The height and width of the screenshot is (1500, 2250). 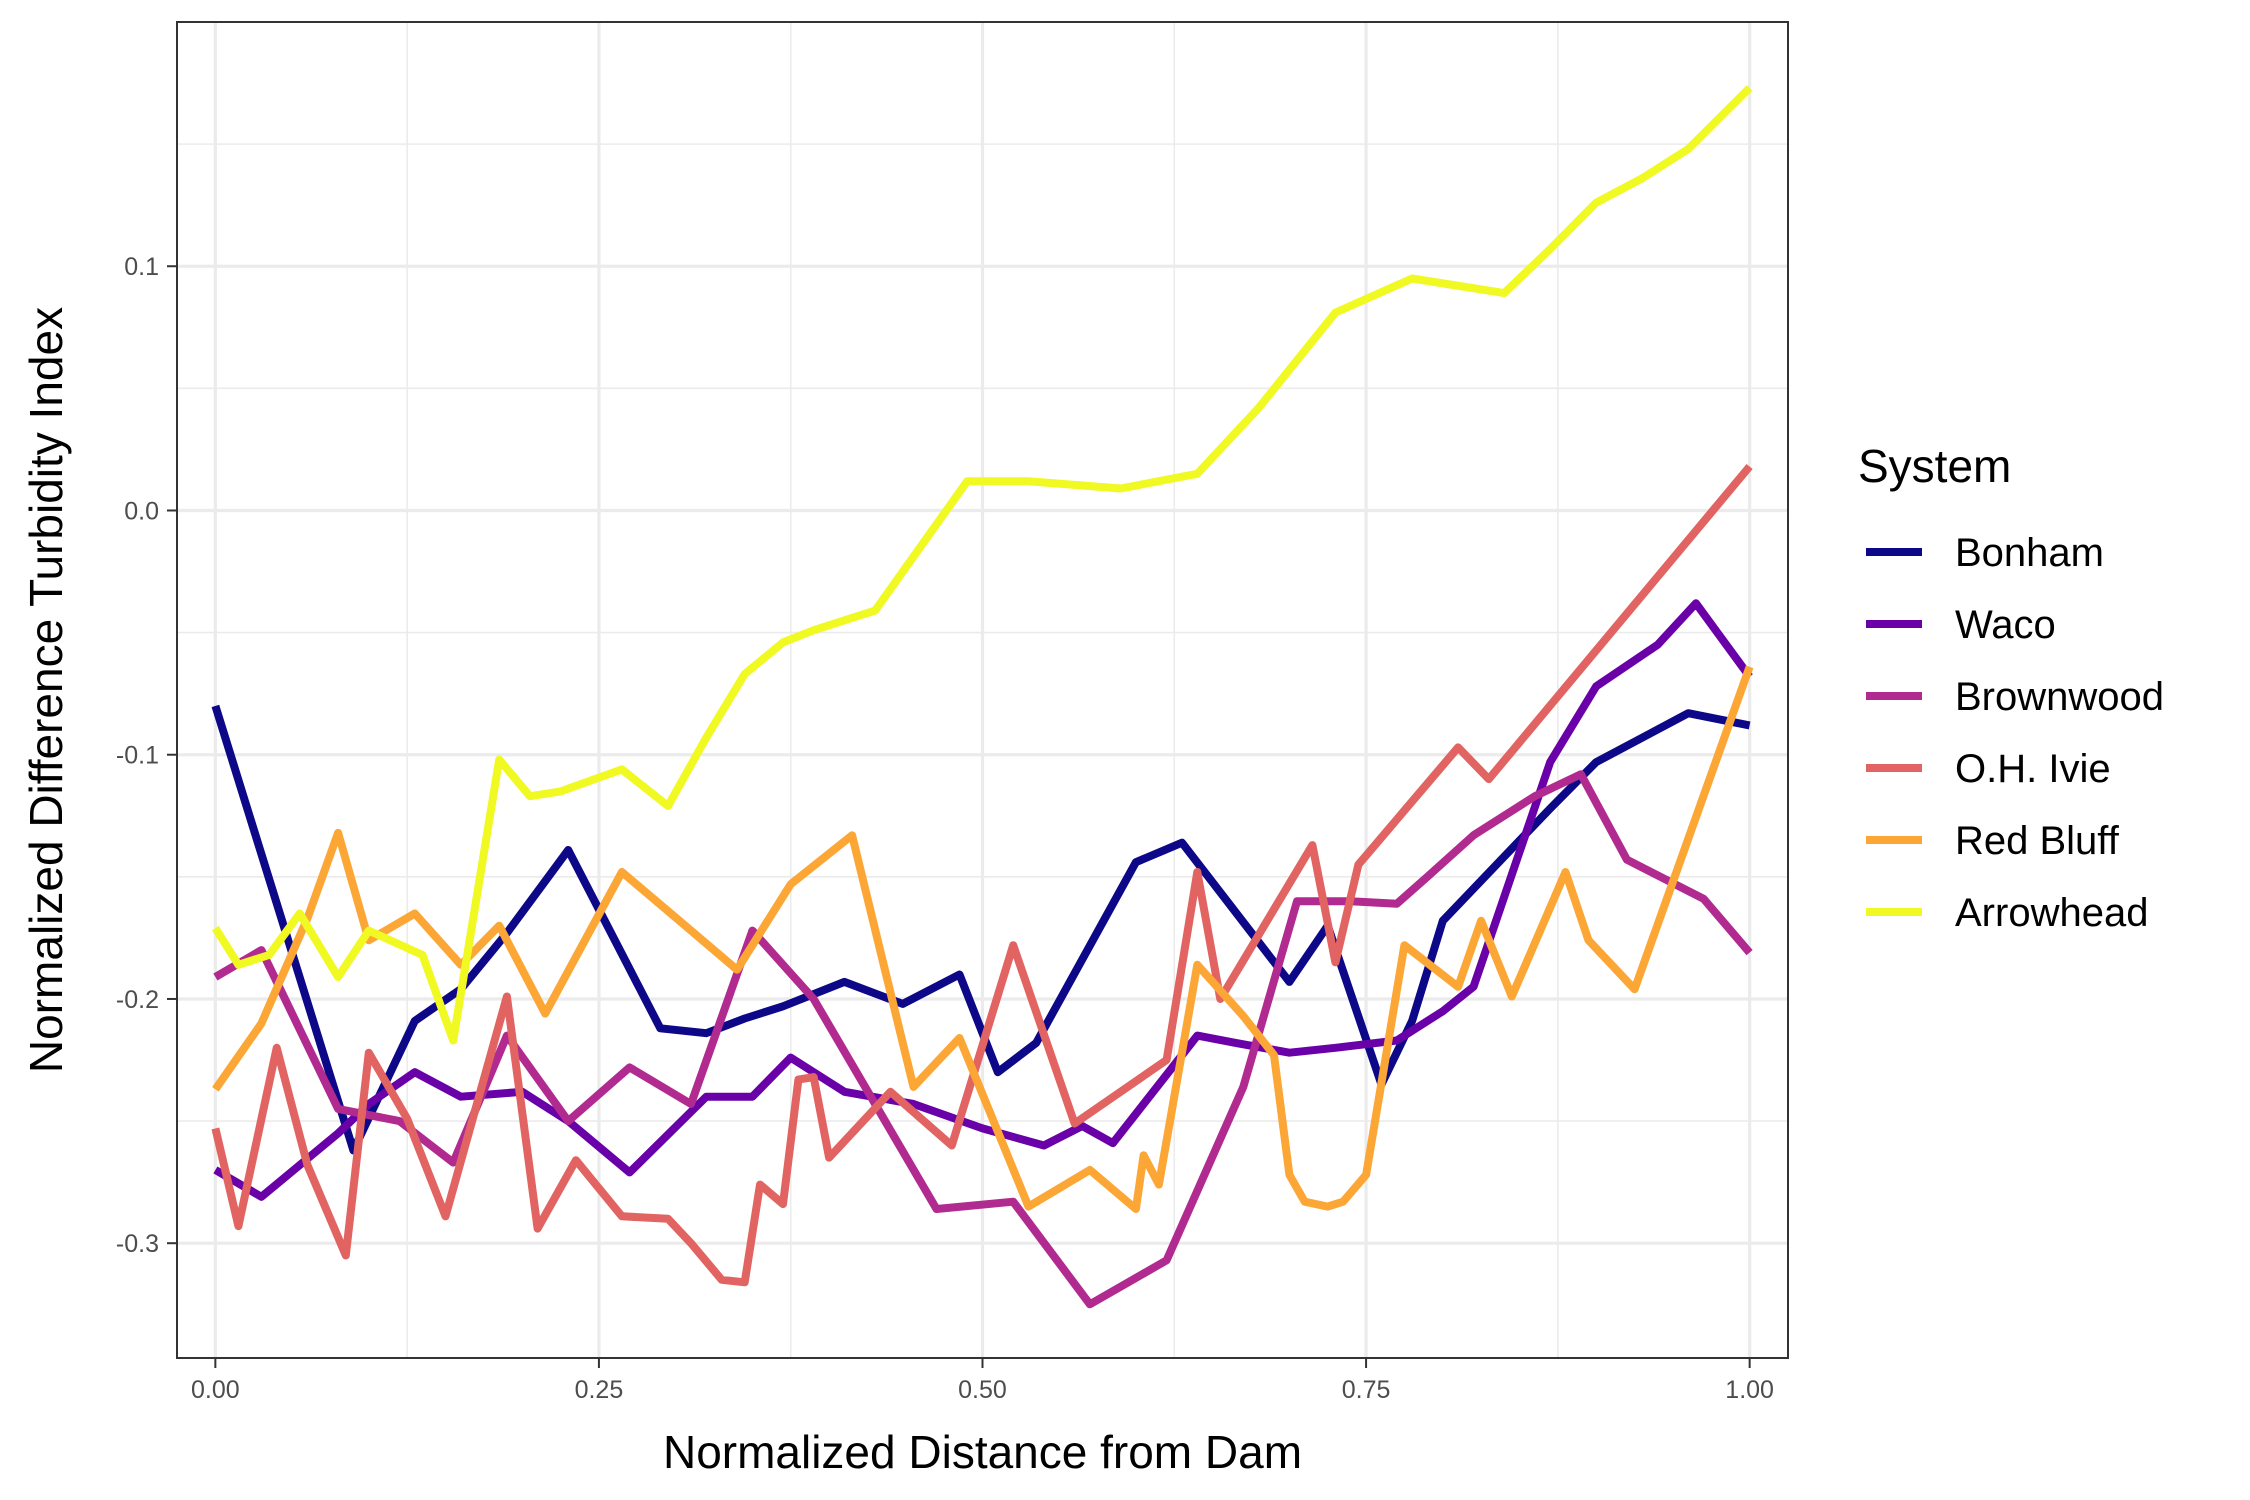 What do you see at coordinates (982, 1390) in the screenshot?
I see `x-tick-label: 0.50` at bounding box center [982, 1390].